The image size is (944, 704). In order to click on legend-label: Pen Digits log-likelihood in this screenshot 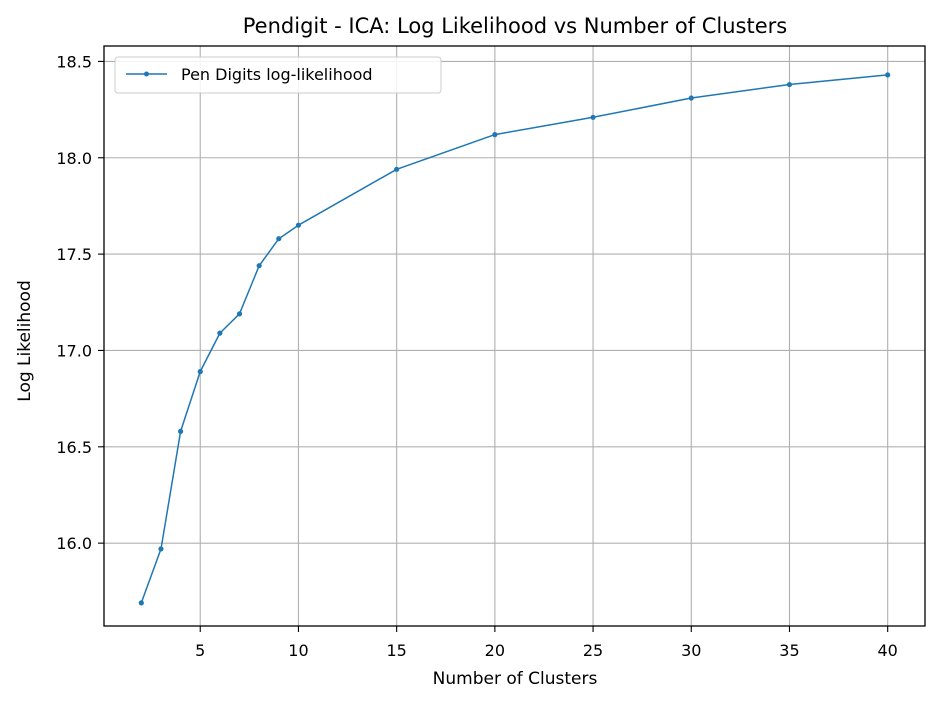, I will do `click(277, 74)`.